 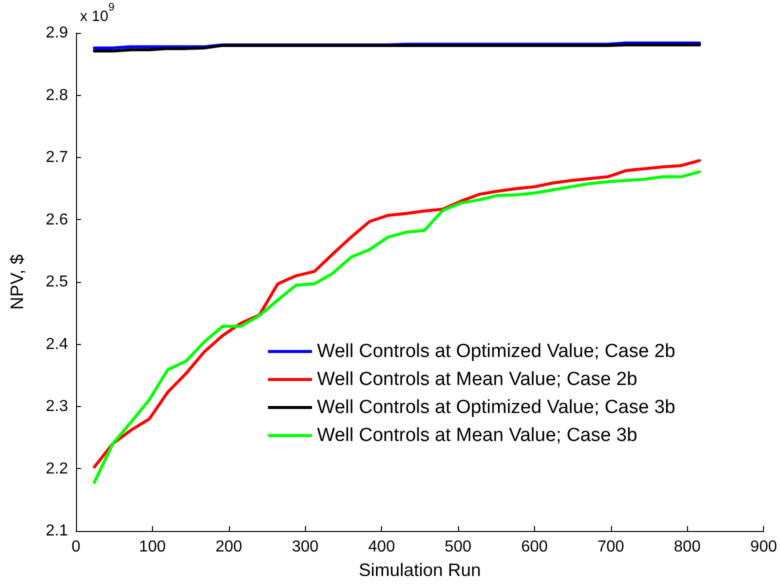 I want to click on x-tick-label: 600, so click(x=534, y=547).